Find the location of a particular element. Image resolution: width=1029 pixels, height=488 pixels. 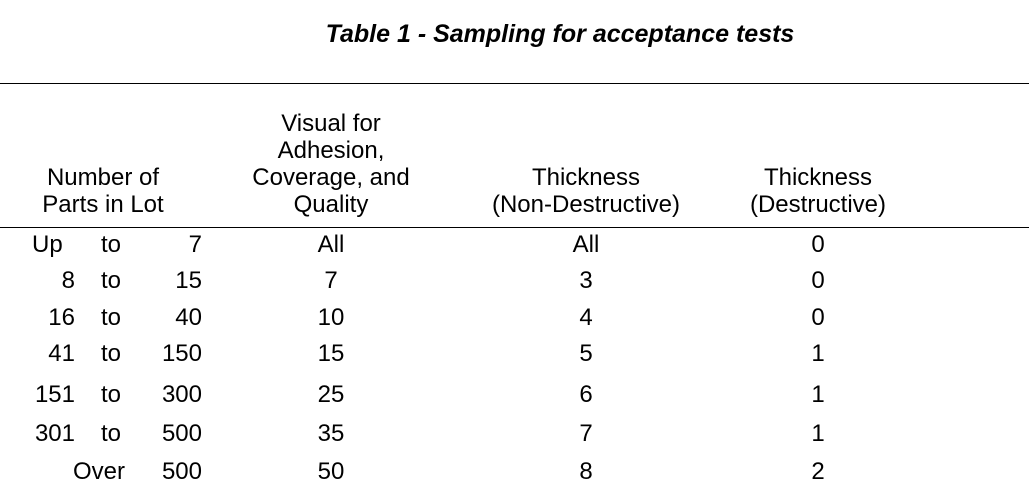

visual-count: 35 is located at coordinates (331, 433).